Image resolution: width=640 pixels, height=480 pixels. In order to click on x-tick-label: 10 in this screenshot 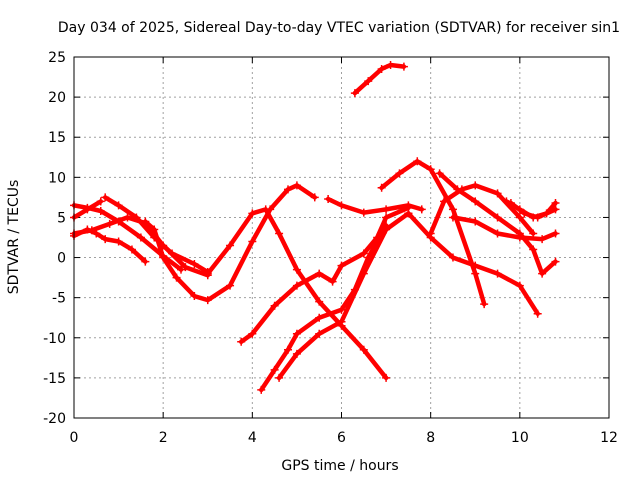, I will do `click(520, 438)`.